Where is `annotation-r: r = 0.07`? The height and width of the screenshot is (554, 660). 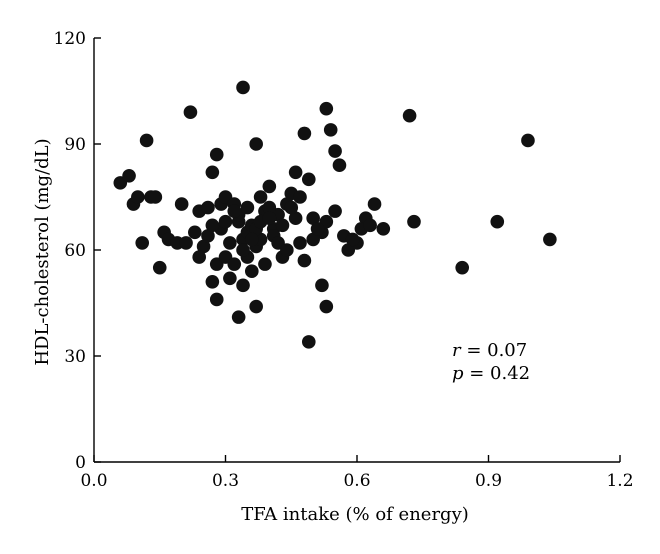 annotation-r: r = 0.07 is located at coordinates (489, 350).